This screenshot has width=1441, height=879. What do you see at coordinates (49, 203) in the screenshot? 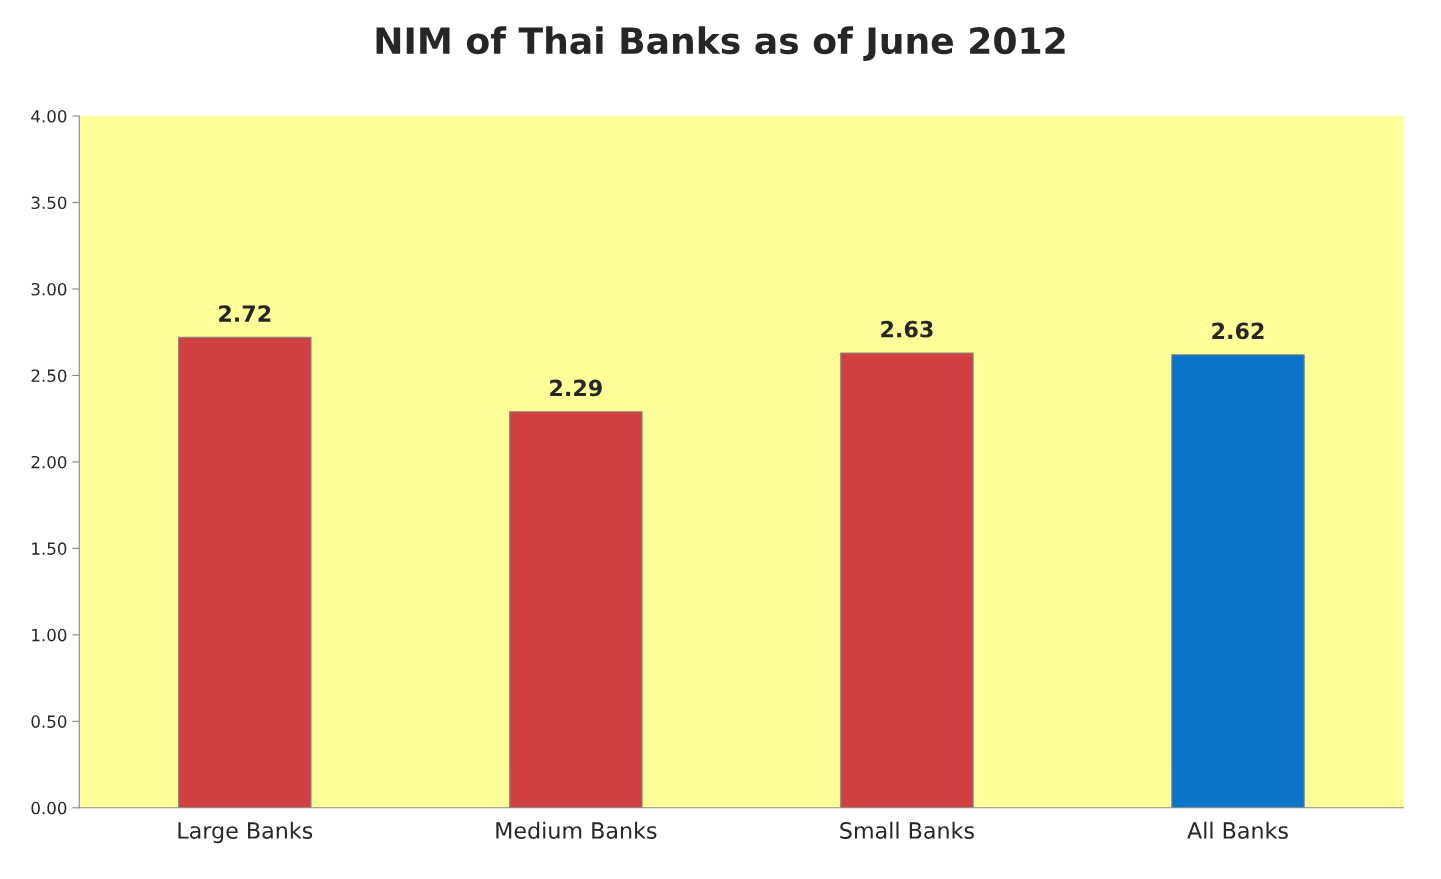
I see `y-tick-label: 3.50` at bounding box center [49, 203].